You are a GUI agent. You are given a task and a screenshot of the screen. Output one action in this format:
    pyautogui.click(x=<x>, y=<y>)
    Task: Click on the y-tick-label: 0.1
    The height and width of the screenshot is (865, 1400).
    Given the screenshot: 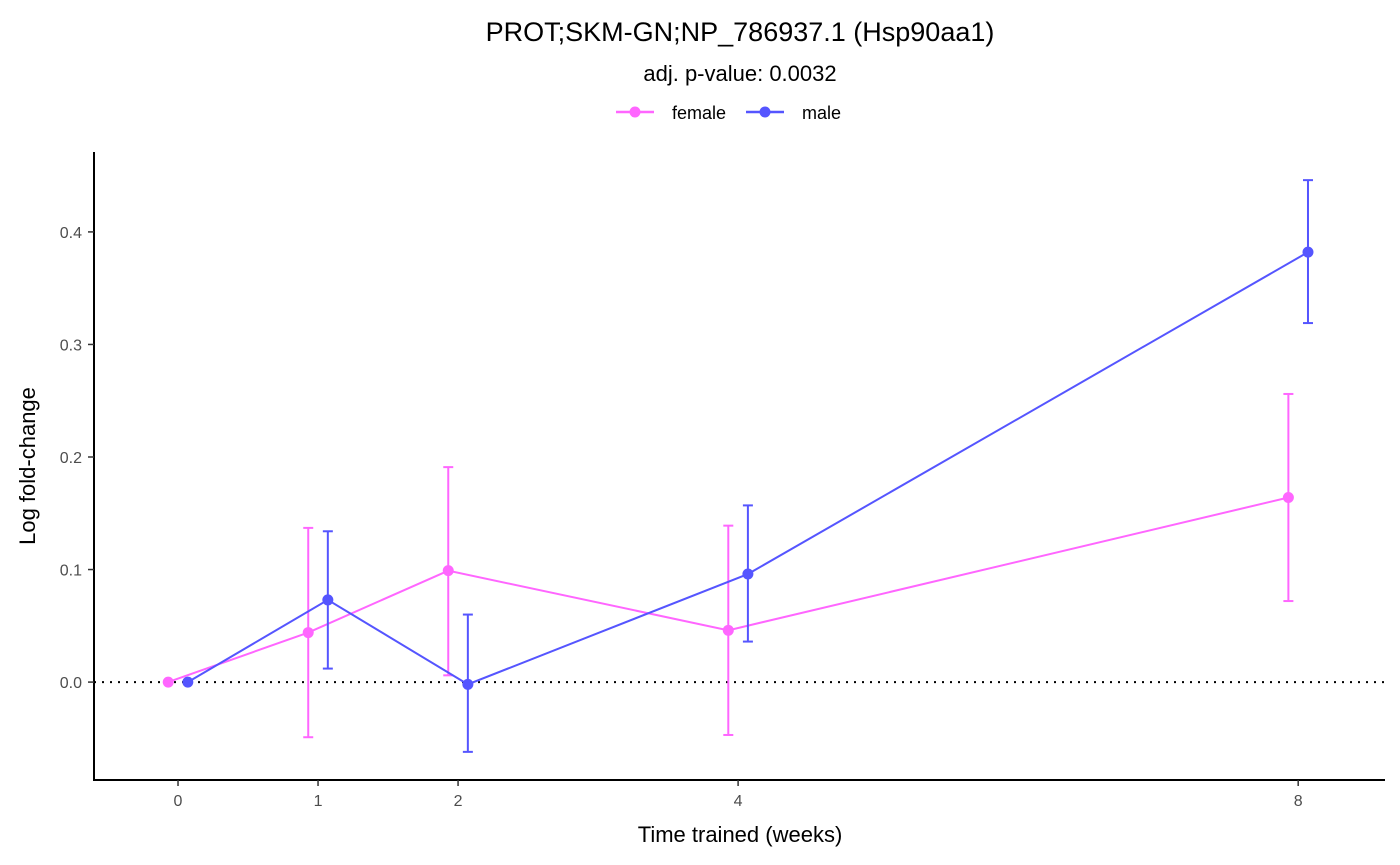 What is the action you would take?
    pyautogui.click(x=71, y=571)
    